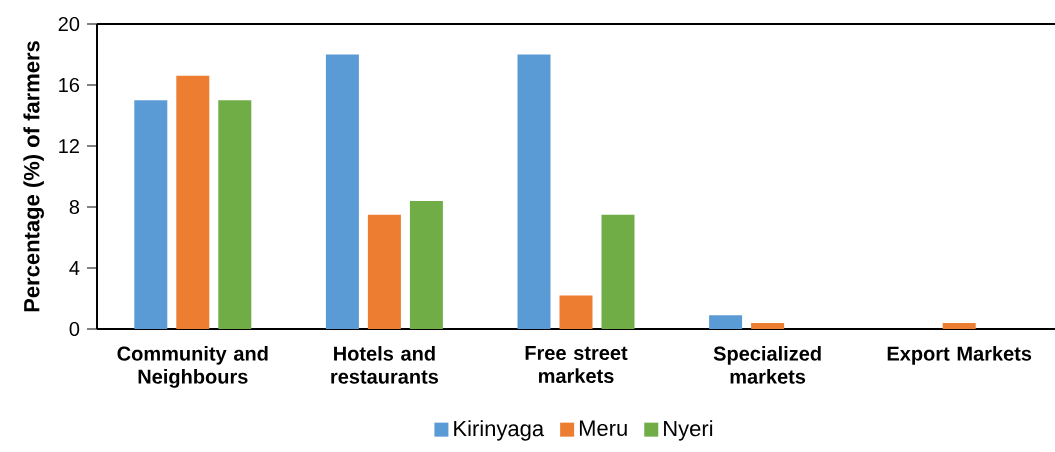 Image resolution: width=1055 pixels, height=452 pixels. Describe the element at coordinates (74, 207) in the screenshot. I see `y-tick-label: 8` at that location.